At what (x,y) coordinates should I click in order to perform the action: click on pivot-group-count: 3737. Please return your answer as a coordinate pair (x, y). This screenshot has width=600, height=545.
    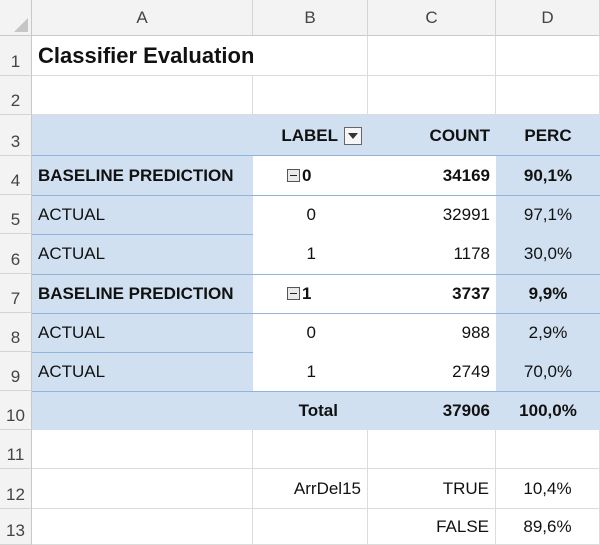
    Looking at the image, I should click on (471, 293).